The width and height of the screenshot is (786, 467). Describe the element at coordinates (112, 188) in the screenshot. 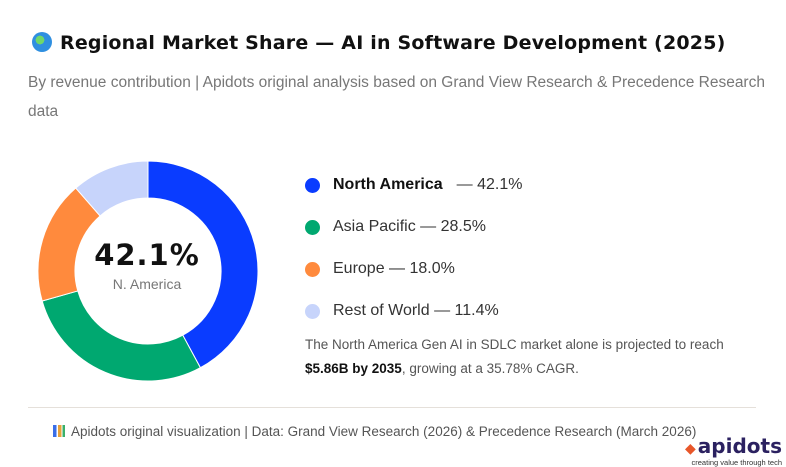

I see `donut-slice-rest-of-world` at that location.